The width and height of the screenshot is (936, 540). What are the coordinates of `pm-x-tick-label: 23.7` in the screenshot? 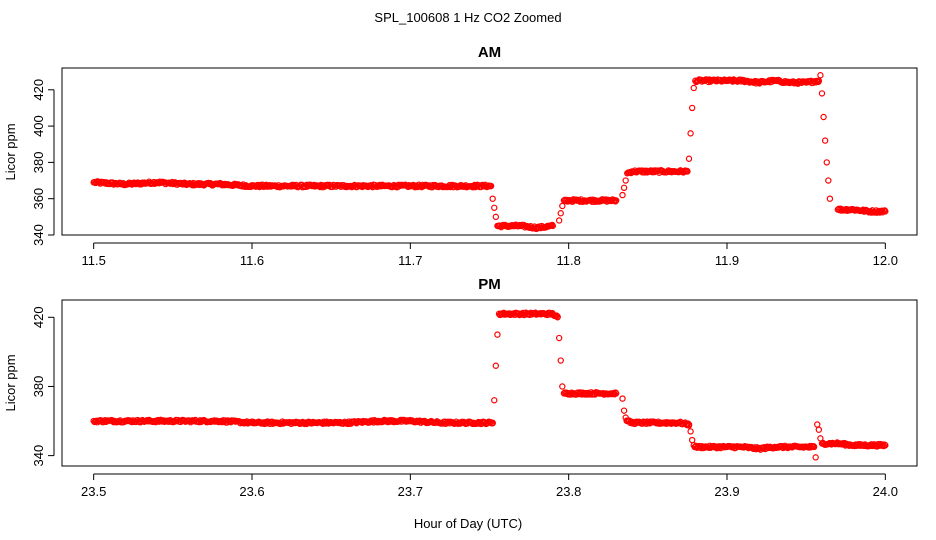 It's located at (410, 491).